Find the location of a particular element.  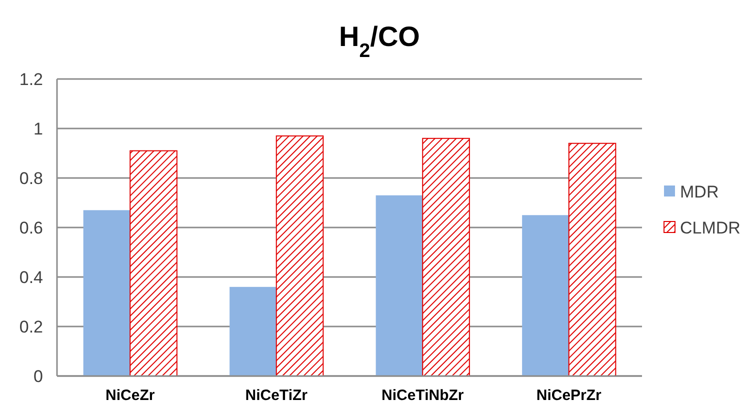

y-tick-label: 0.4 is located at coordinates (31, 277).